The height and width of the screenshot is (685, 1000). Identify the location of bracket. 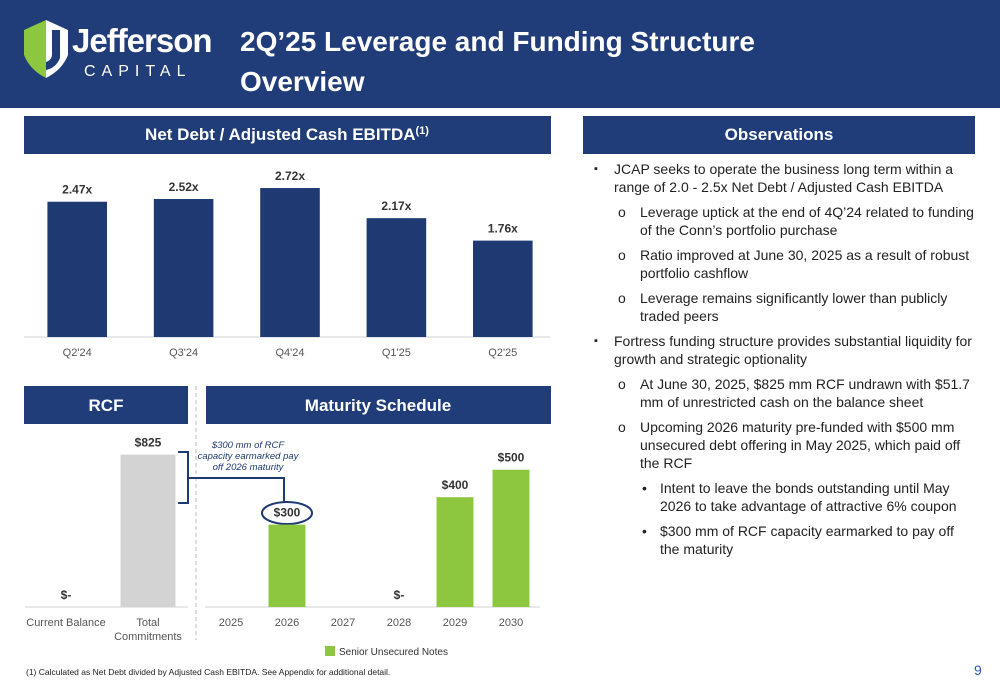
(183, 477).